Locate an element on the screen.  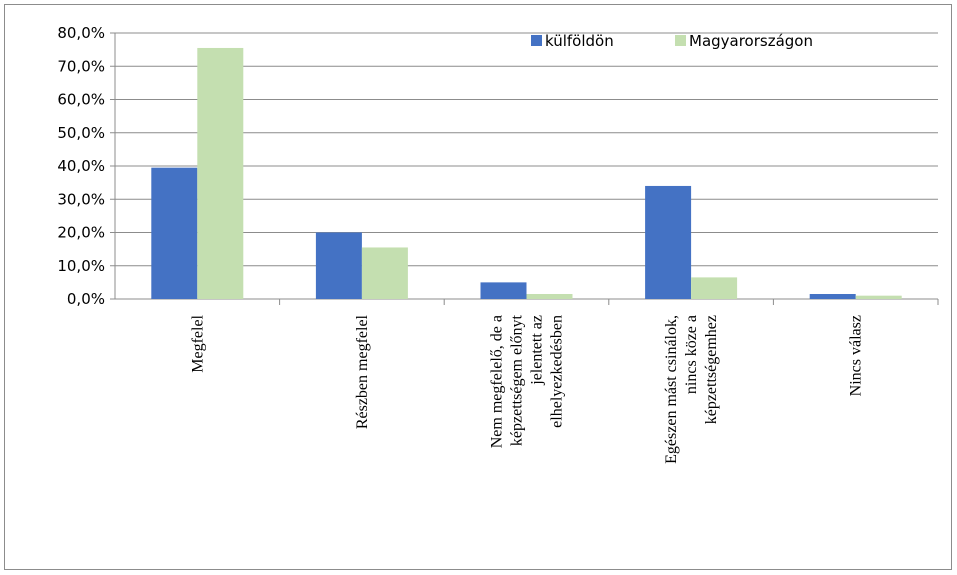
y-tick-label: 40,0% is located at coordinates (81, 166).